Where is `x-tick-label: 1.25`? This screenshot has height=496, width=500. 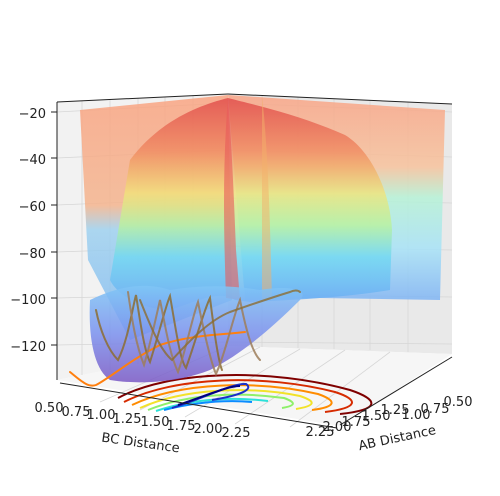
x-tick-label: 1.25 is located at coordinates (127, 419).